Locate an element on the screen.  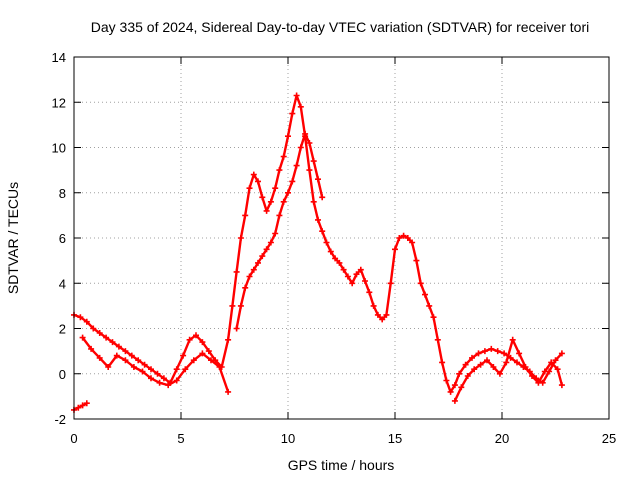
y-tick-label: 0 is located at coordinates (62, 374).